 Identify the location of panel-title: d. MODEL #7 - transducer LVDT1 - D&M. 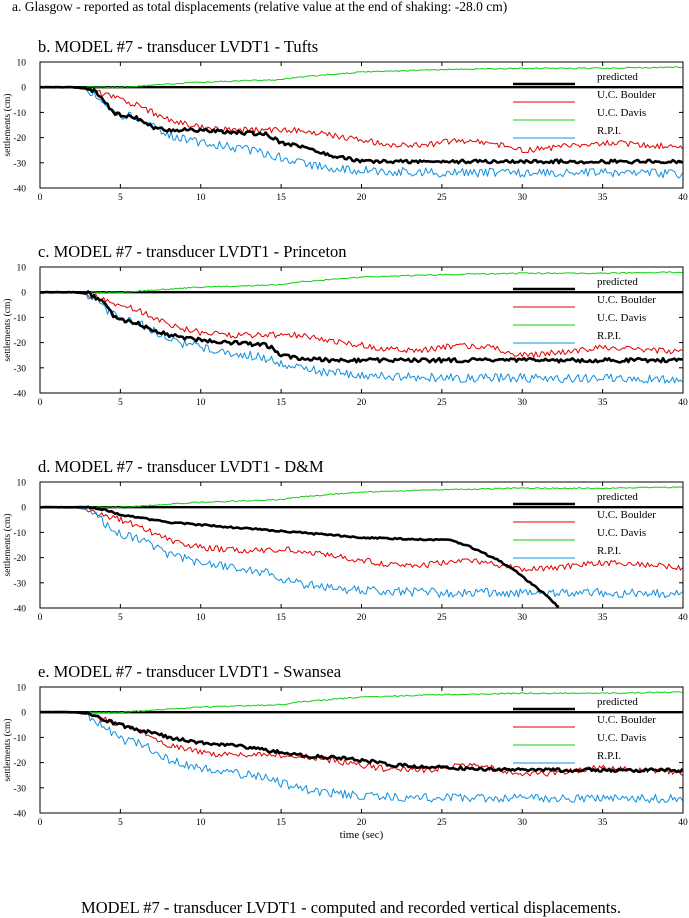
(181, 466).